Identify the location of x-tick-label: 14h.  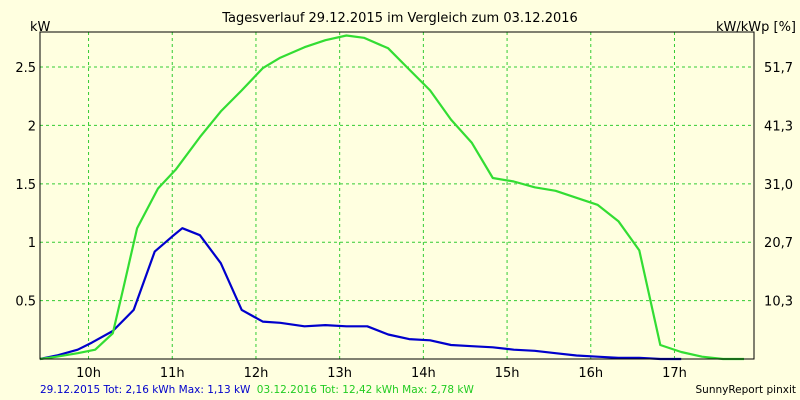
(423, 373).